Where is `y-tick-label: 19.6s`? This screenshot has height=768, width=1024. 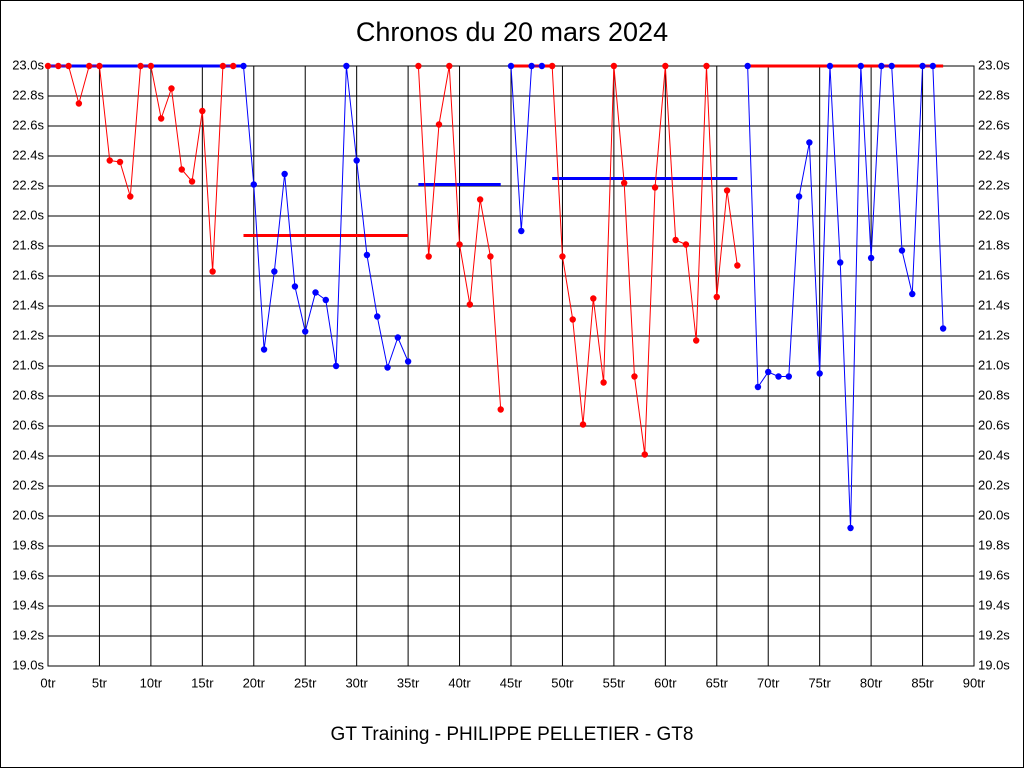 y-tick-label: 19.6s is located at coordinates (28, 574).